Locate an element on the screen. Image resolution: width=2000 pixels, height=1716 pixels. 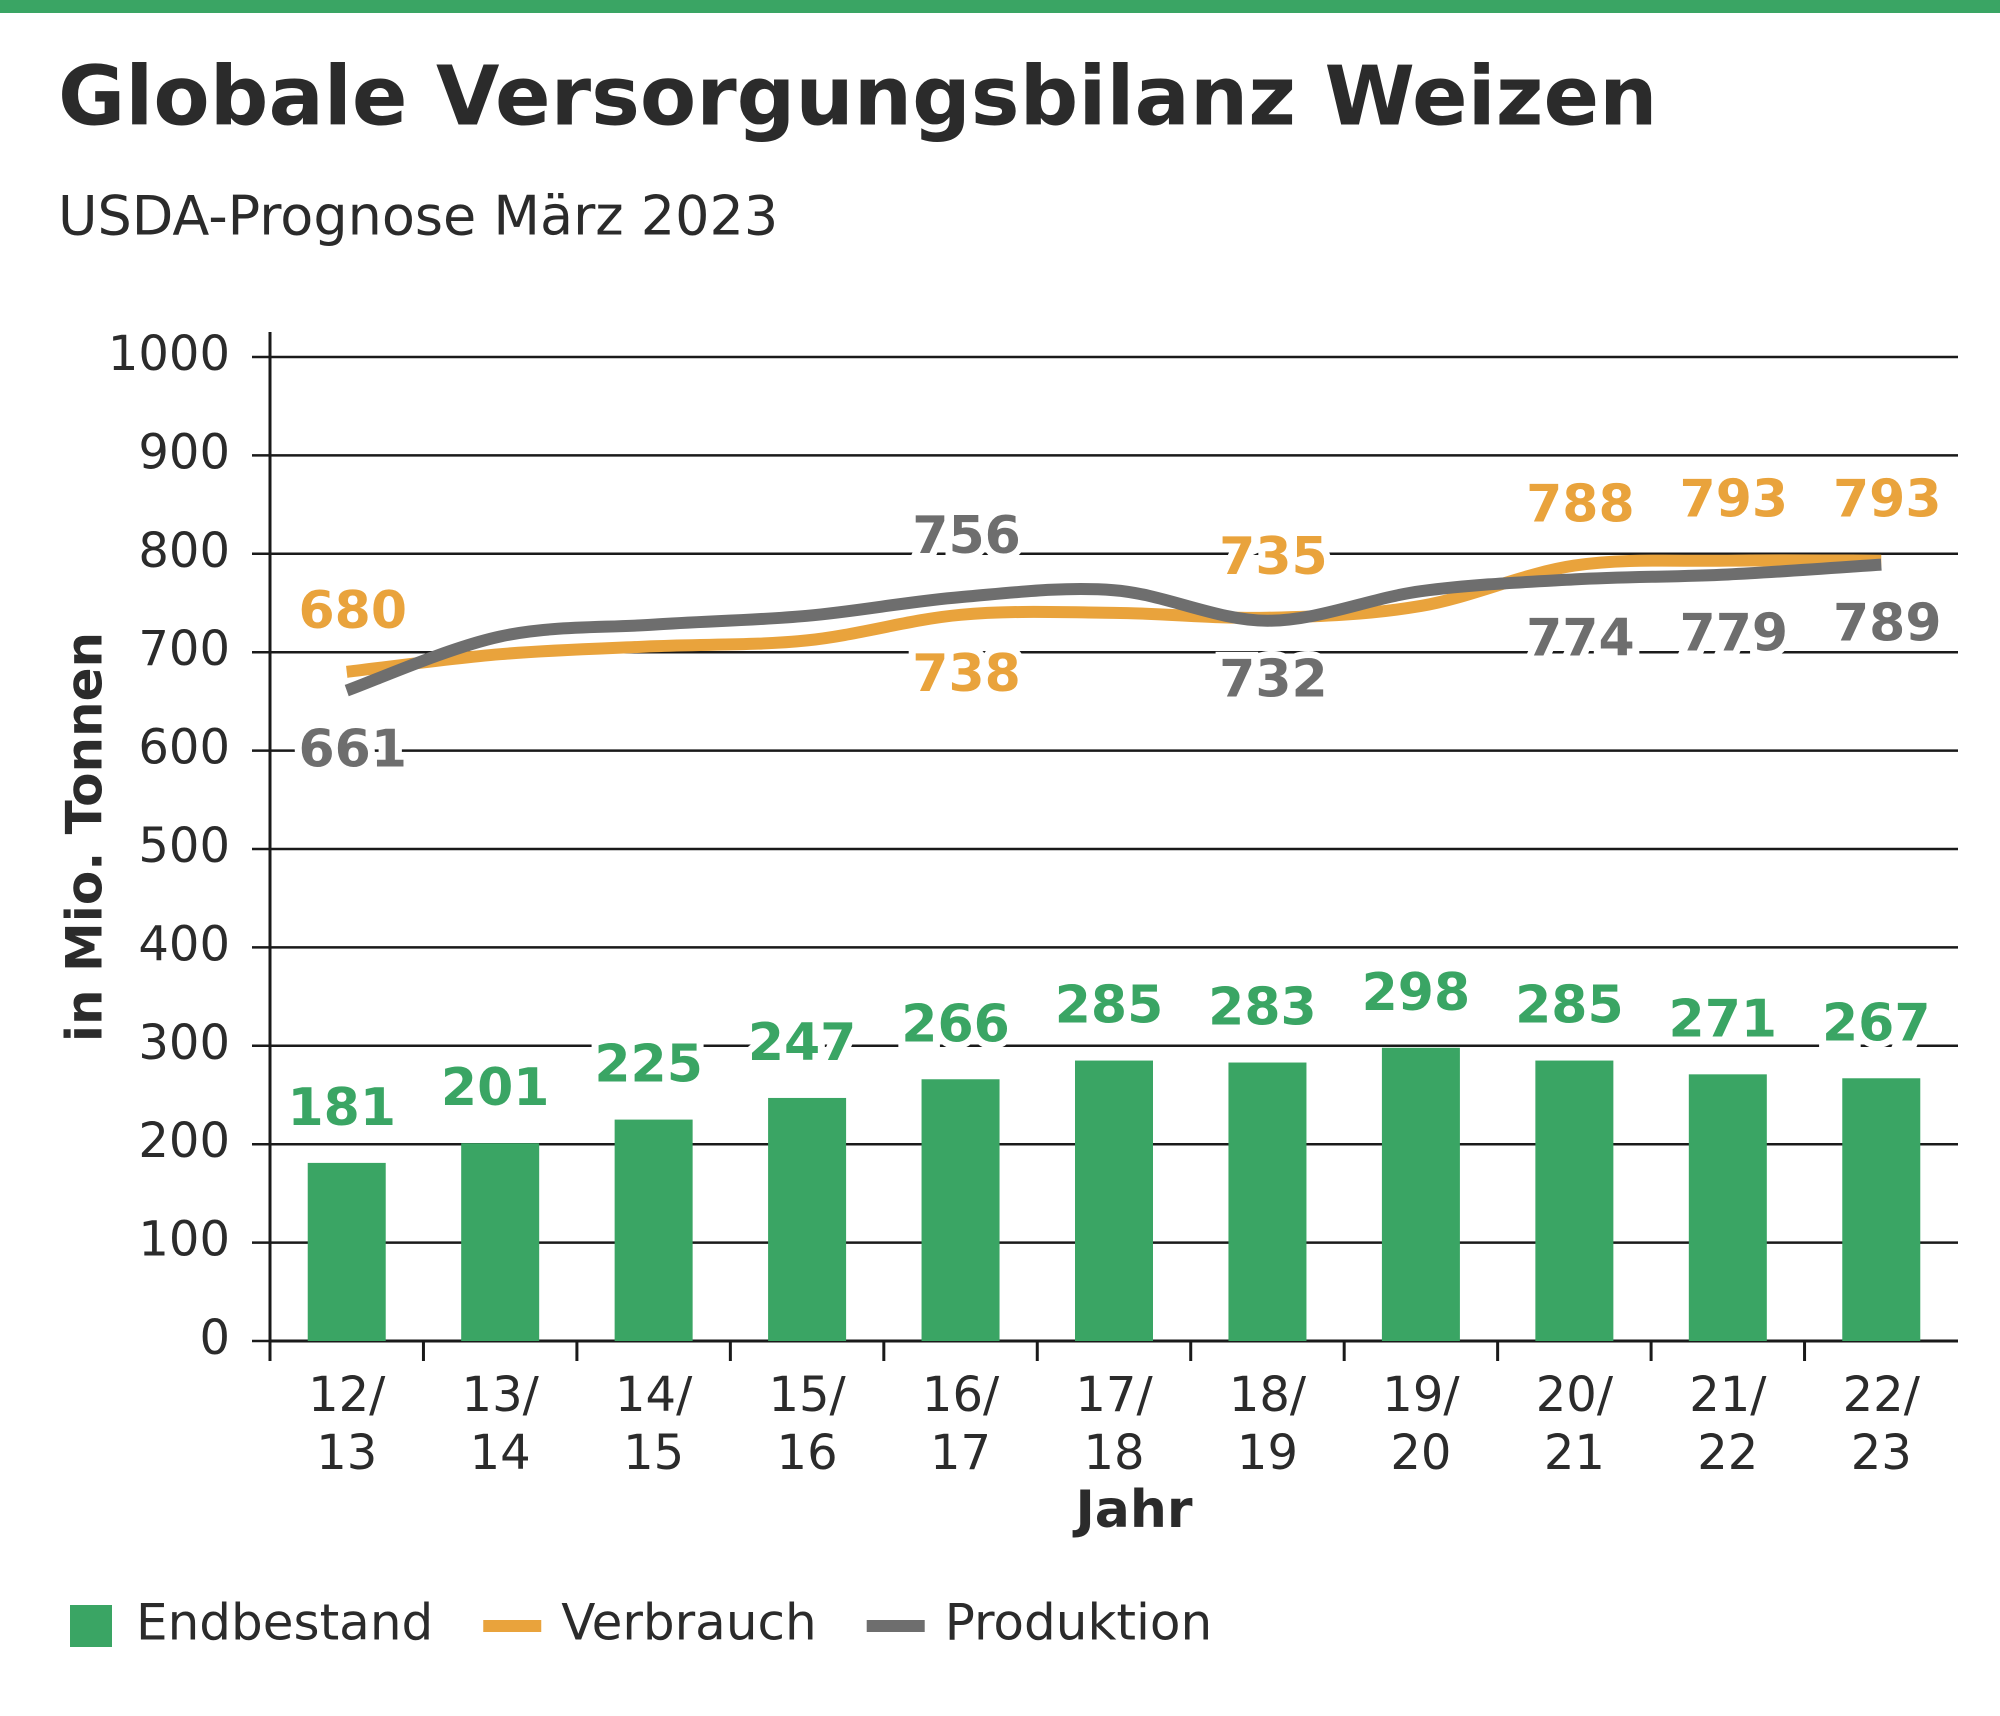
x-tick-label: 15/16 is located at coordinates (807, 1424).